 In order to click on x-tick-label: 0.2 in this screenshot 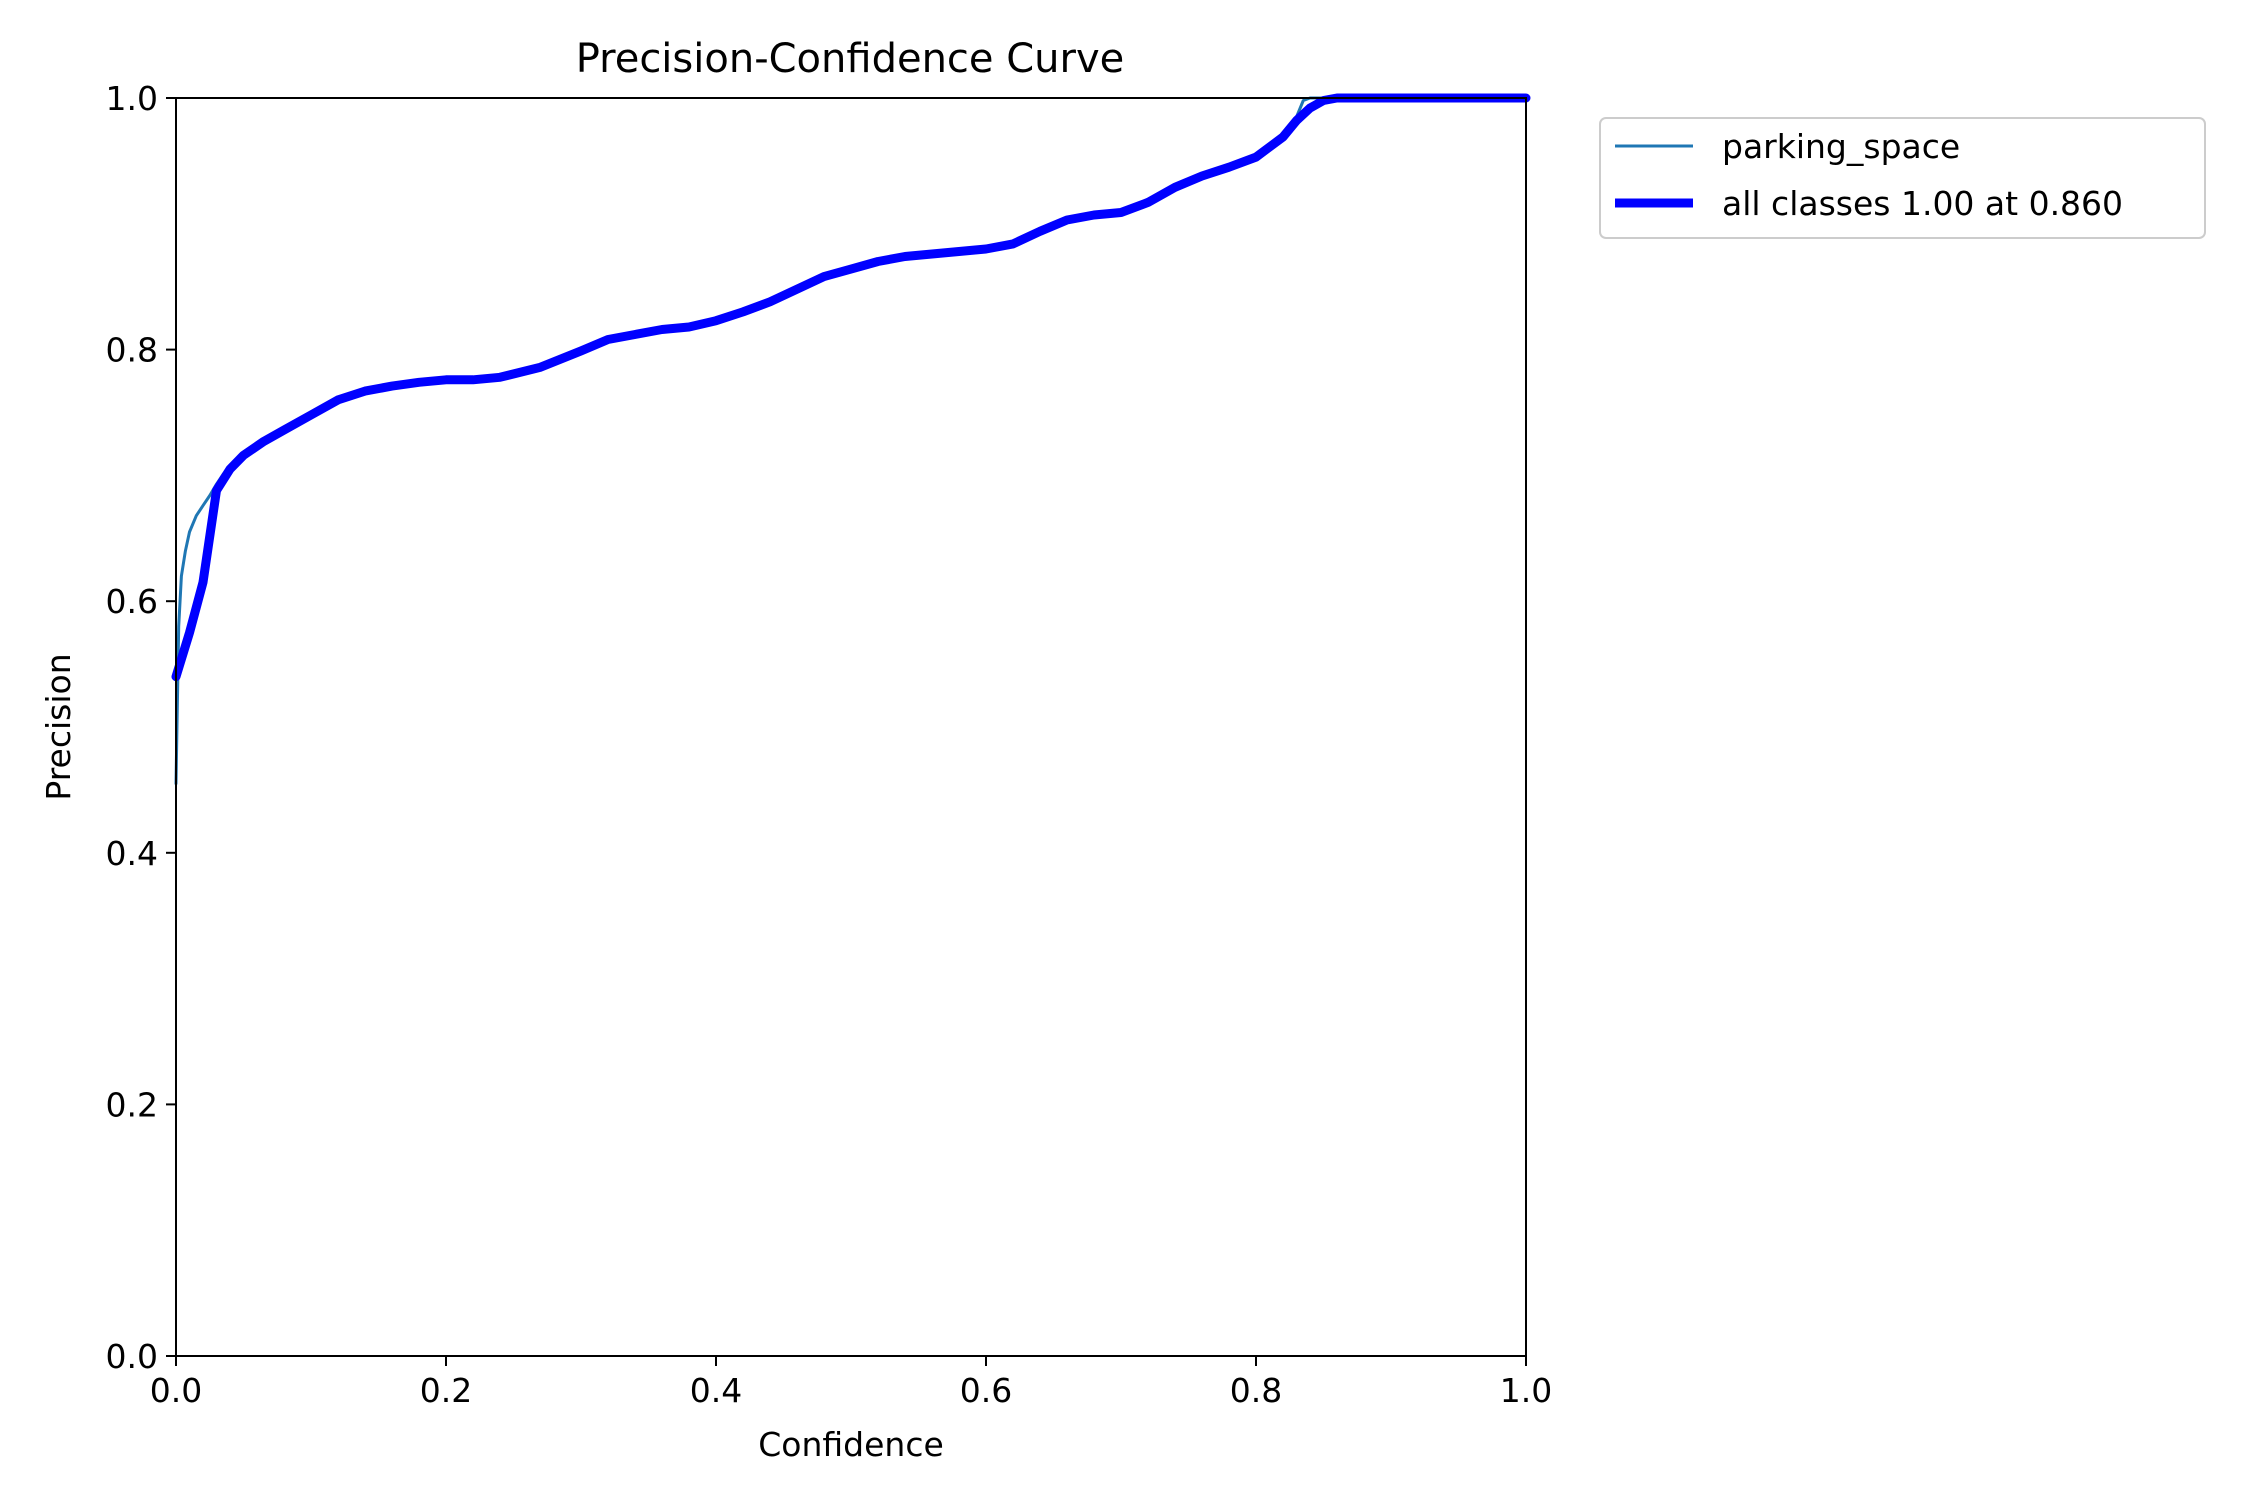, I will do `click(446, 1390)`.